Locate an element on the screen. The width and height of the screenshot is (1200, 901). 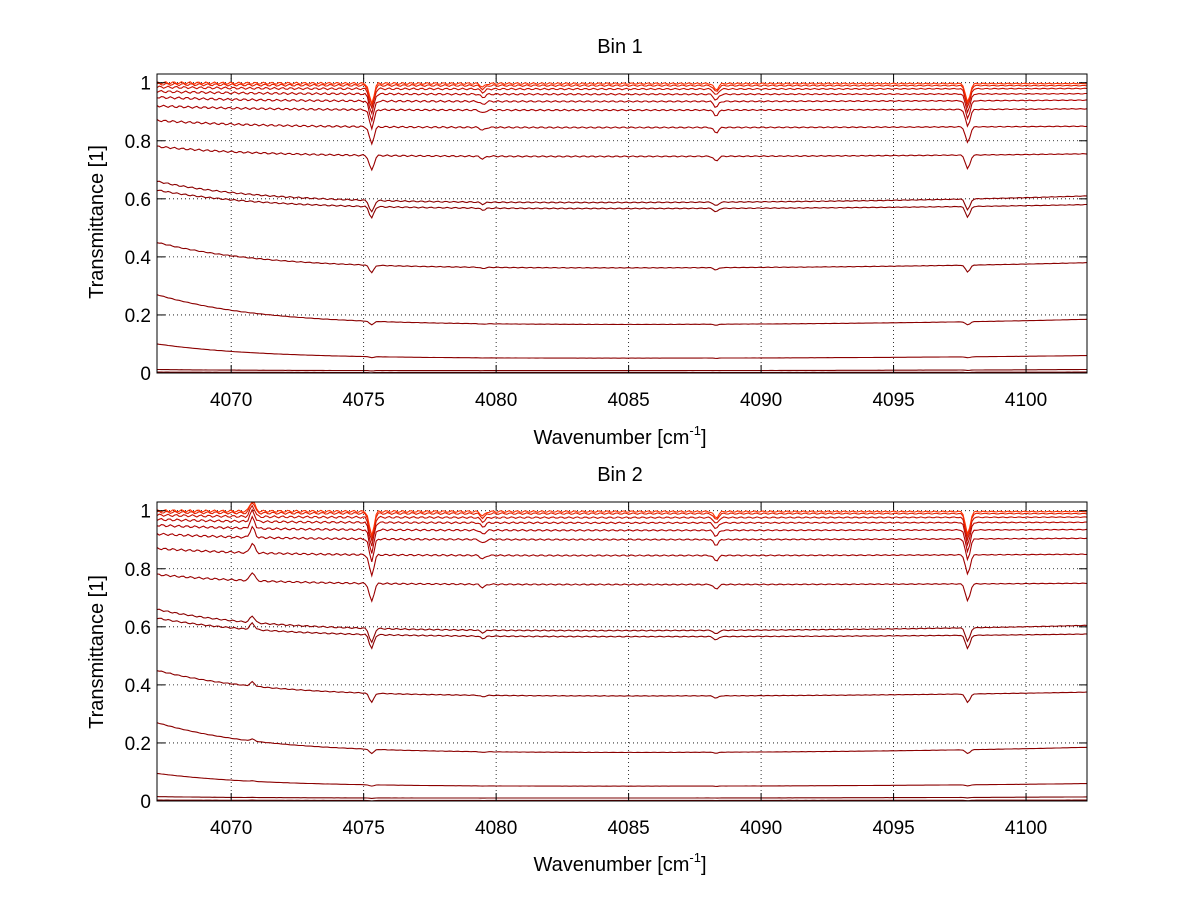
chart-title: Bin 1 is located at coordinates (620, 47).